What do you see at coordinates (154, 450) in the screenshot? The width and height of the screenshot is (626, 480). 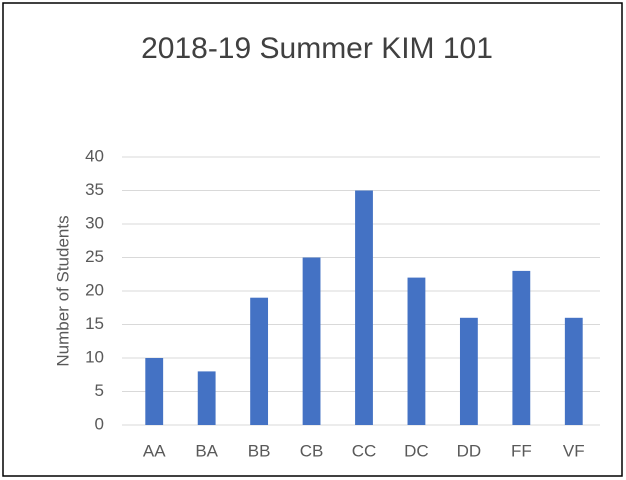 I see `x-tick-label: AA` at bounding box center [154, 450].